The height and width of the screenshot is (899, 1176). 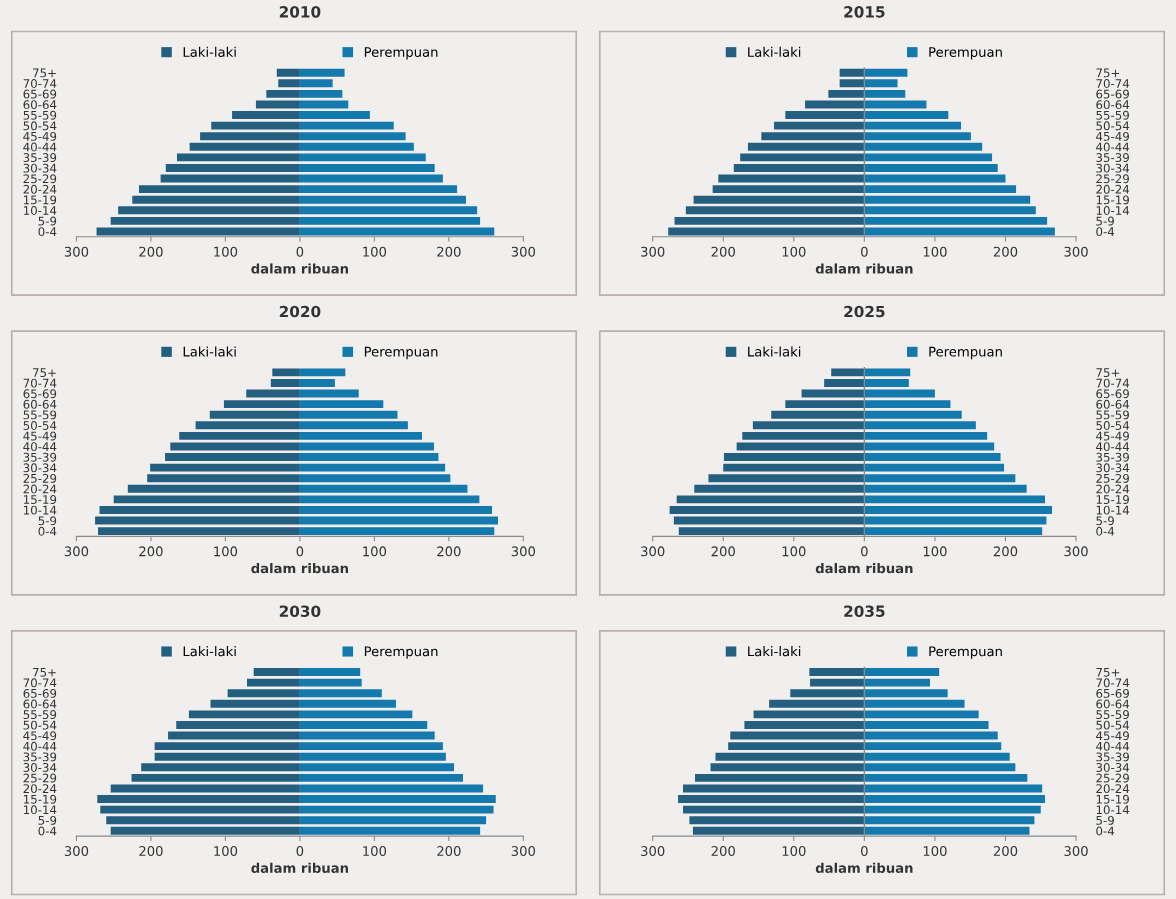 I want to click on x-axis-title: dalam ribuan, so click(x=299, y=568).